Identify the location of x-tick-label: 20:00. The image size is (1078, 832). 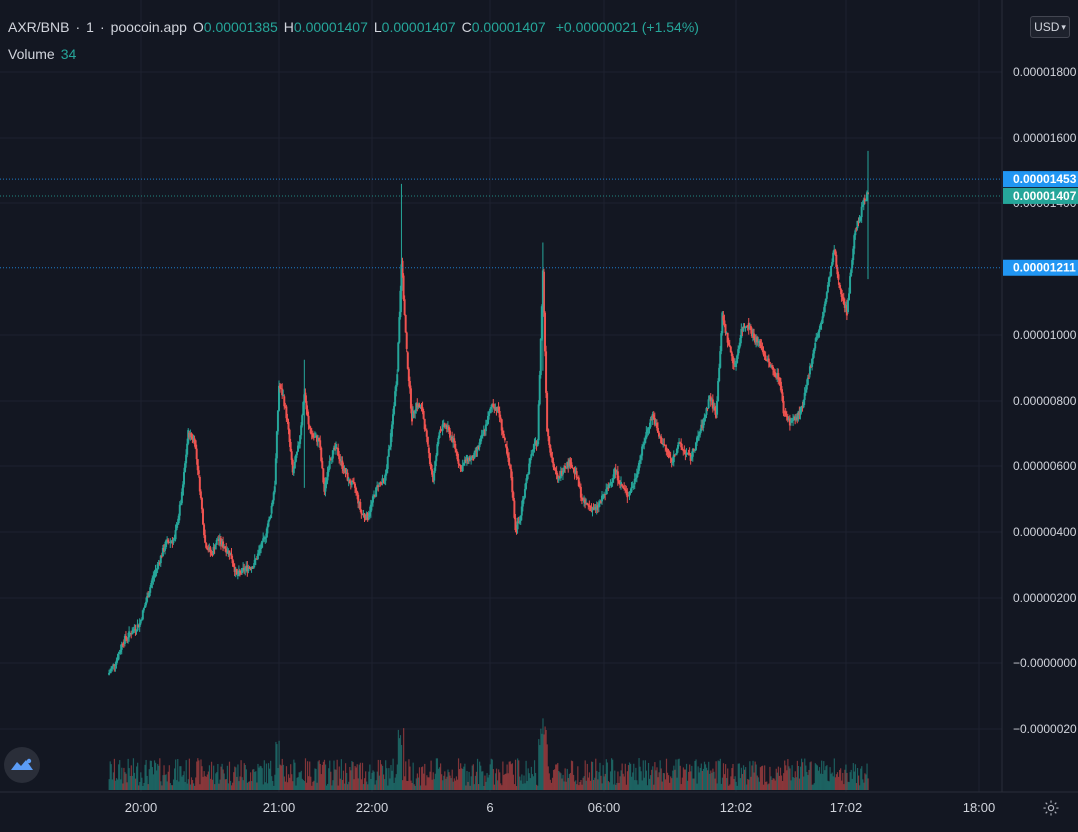
(141, 807).